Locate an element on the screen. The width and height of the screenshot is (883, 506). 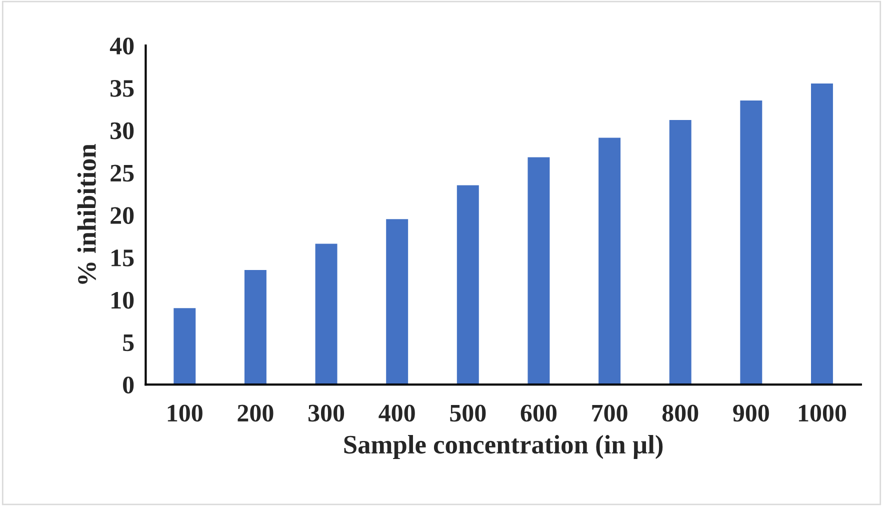
y-tick-label: 25 is located at coordinates (122, 173).